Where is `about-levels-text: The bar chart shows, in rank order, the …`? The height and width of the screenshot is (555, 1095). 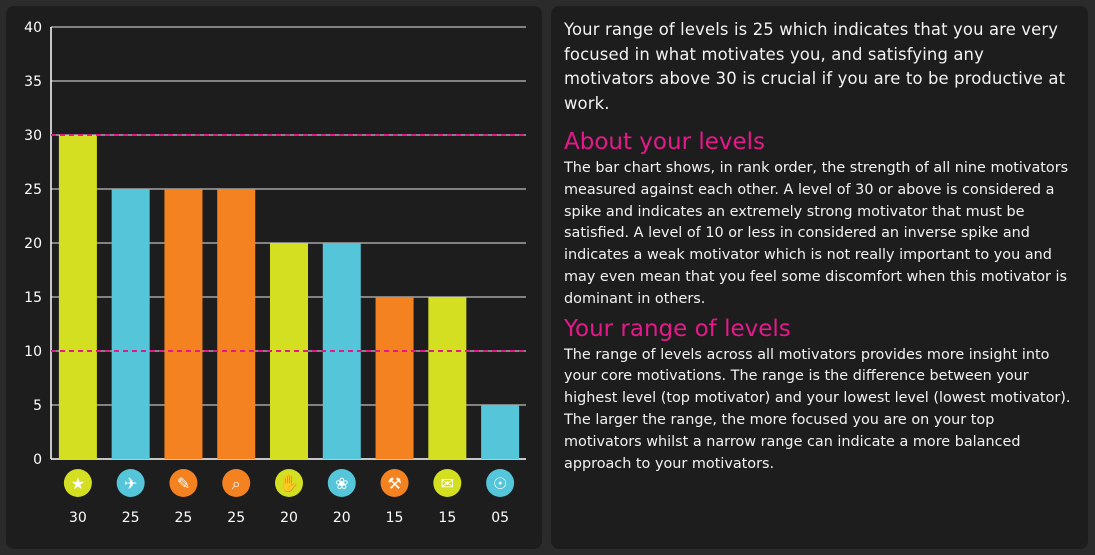
about-levels-text: The bar chart shows, in rank order, the … is located at coordinates (816, 233).